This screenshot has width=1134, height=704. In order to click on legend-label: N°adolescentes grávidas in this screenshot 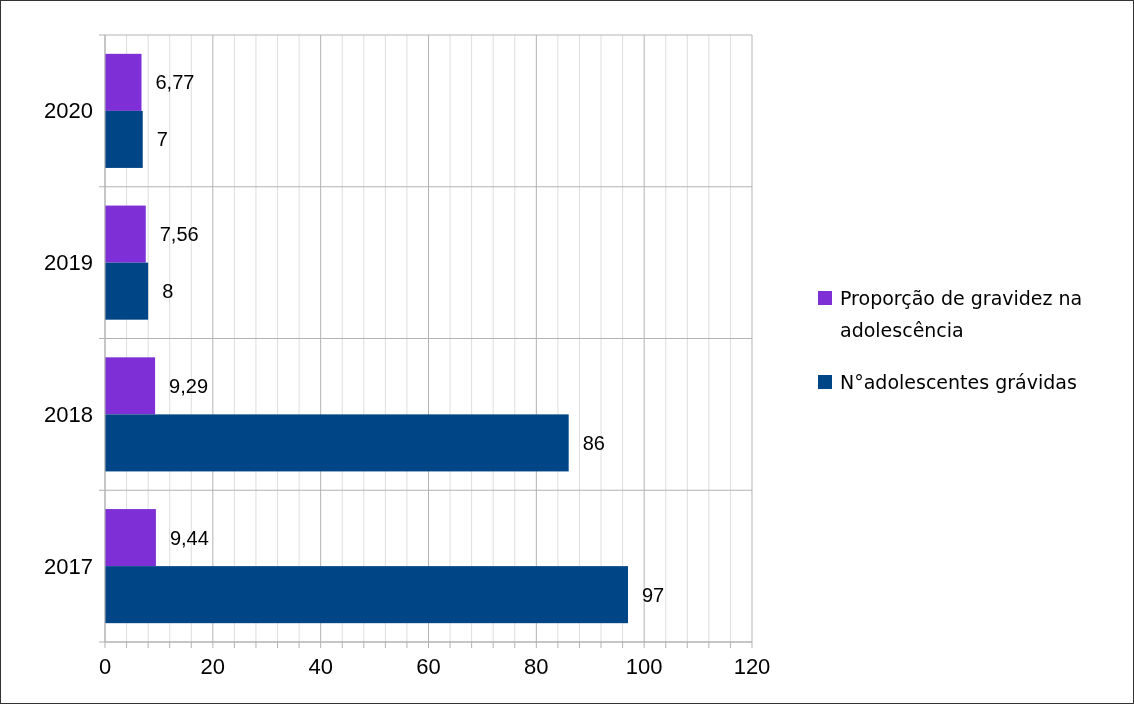, I will do `click(958, 382)`.